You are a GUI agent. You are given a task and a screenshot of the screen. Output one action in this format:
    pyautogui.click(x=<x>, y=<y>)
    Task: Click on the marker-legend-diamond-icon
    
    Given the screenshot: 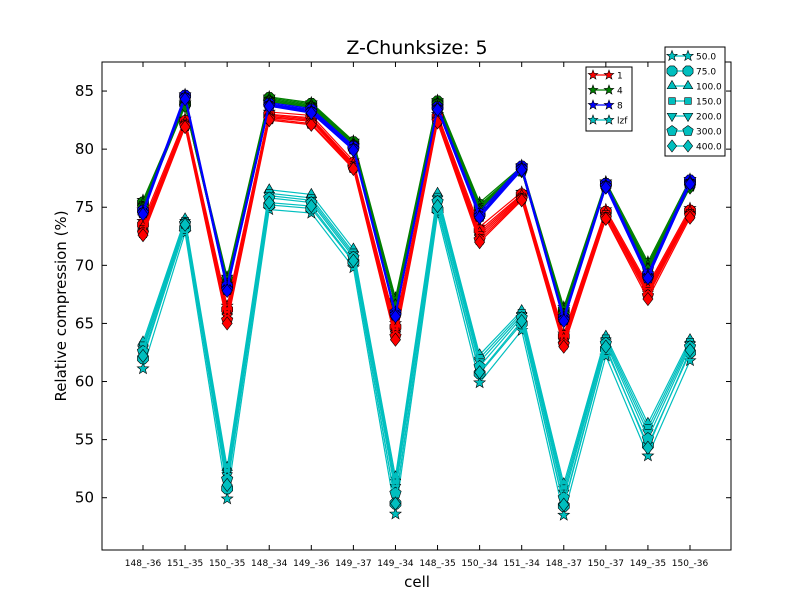 What is the action you would take?
    pyautogui.click(x=688, y=146)
    